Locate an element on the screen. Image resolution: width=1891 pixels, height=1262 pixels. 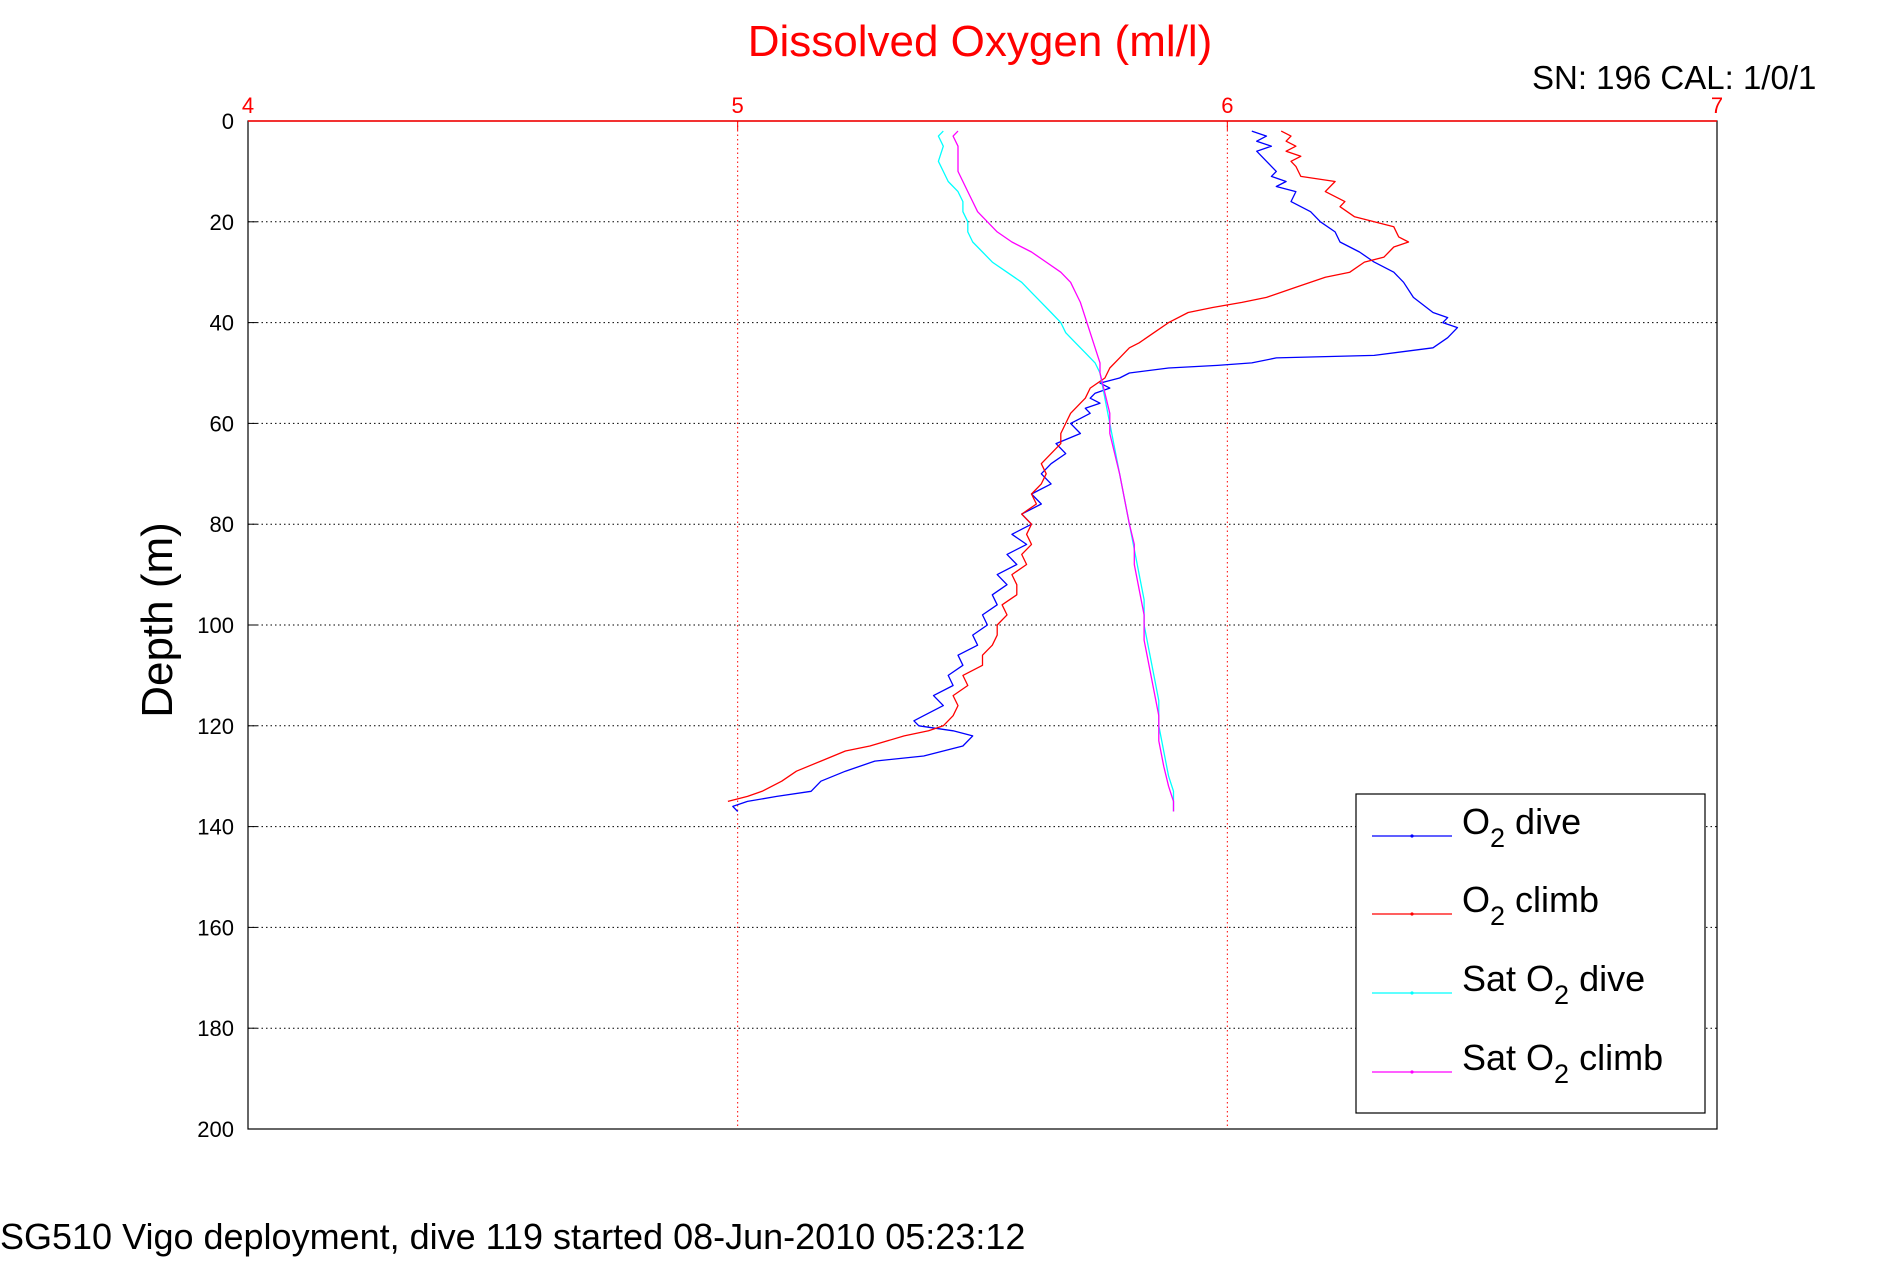
y-tick-label: 20 is located at coordinates (222, 222).